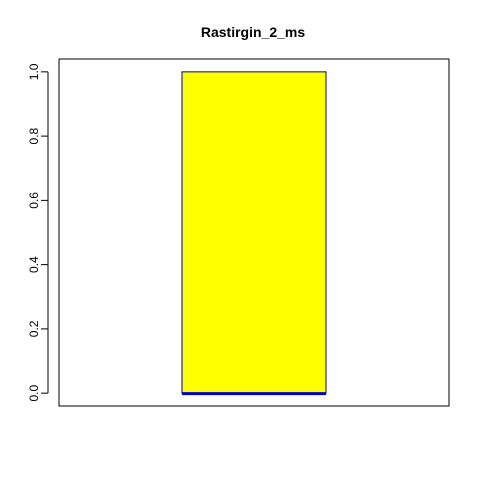 Image resolution: width=480 pixels, height=480 pixels. I want to click on y-tick-label: 0.2, so click(34, 328).